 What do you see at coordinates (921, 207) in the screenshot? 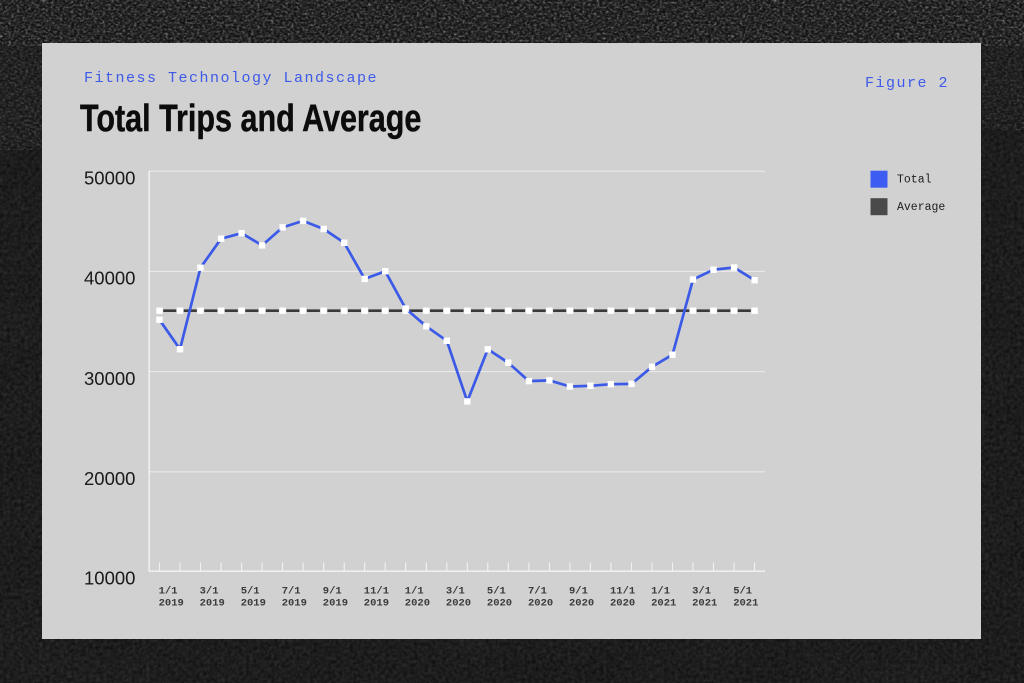
I see `svg-text: Average` at bounding box center [921, 207].